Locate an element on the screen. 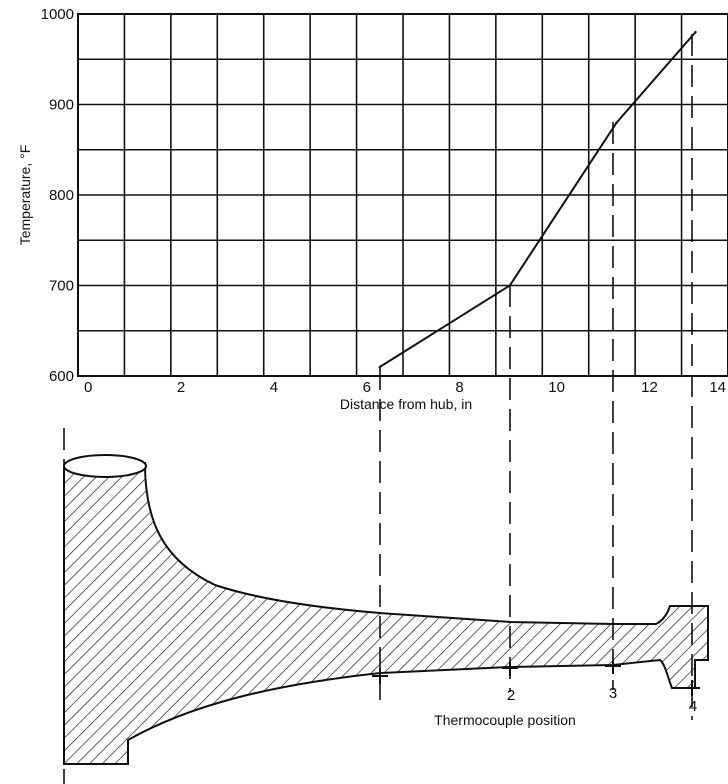 The width and height of the screenshot is (728, 784). thermocouple-label-4: 4 is located at coordinates (693, 706).